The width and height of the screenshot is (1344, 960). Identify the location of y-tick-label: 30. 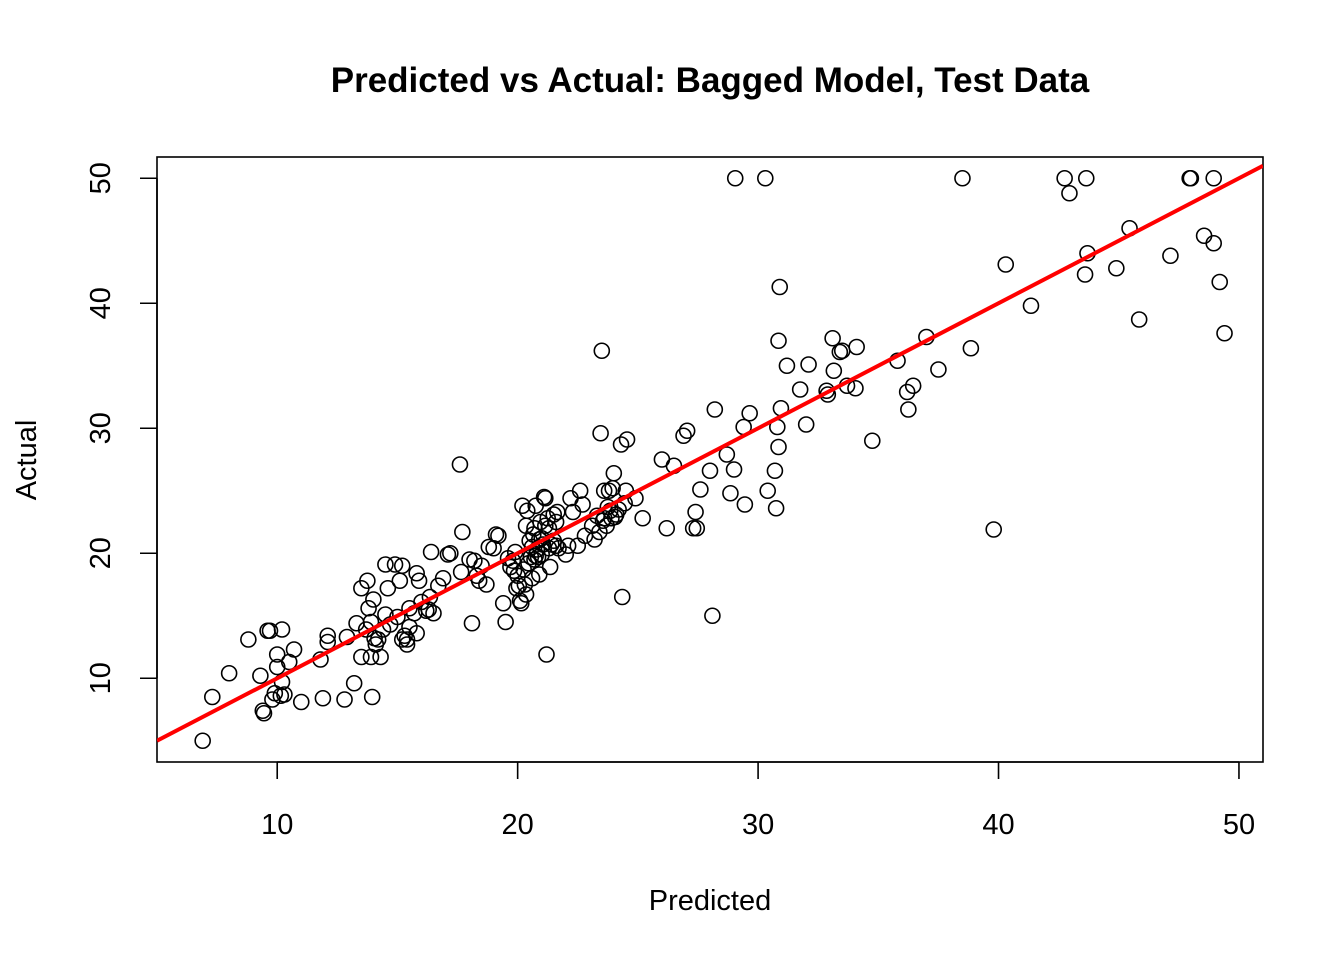
(101, 428).